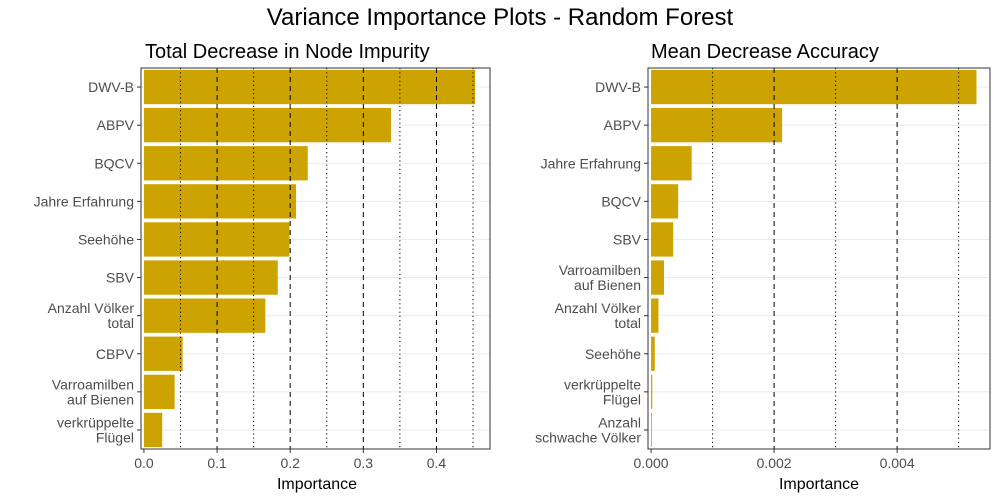 The image size is (1000, 500). I want to click on x-tick-label: 0.002, so click(774, 463).